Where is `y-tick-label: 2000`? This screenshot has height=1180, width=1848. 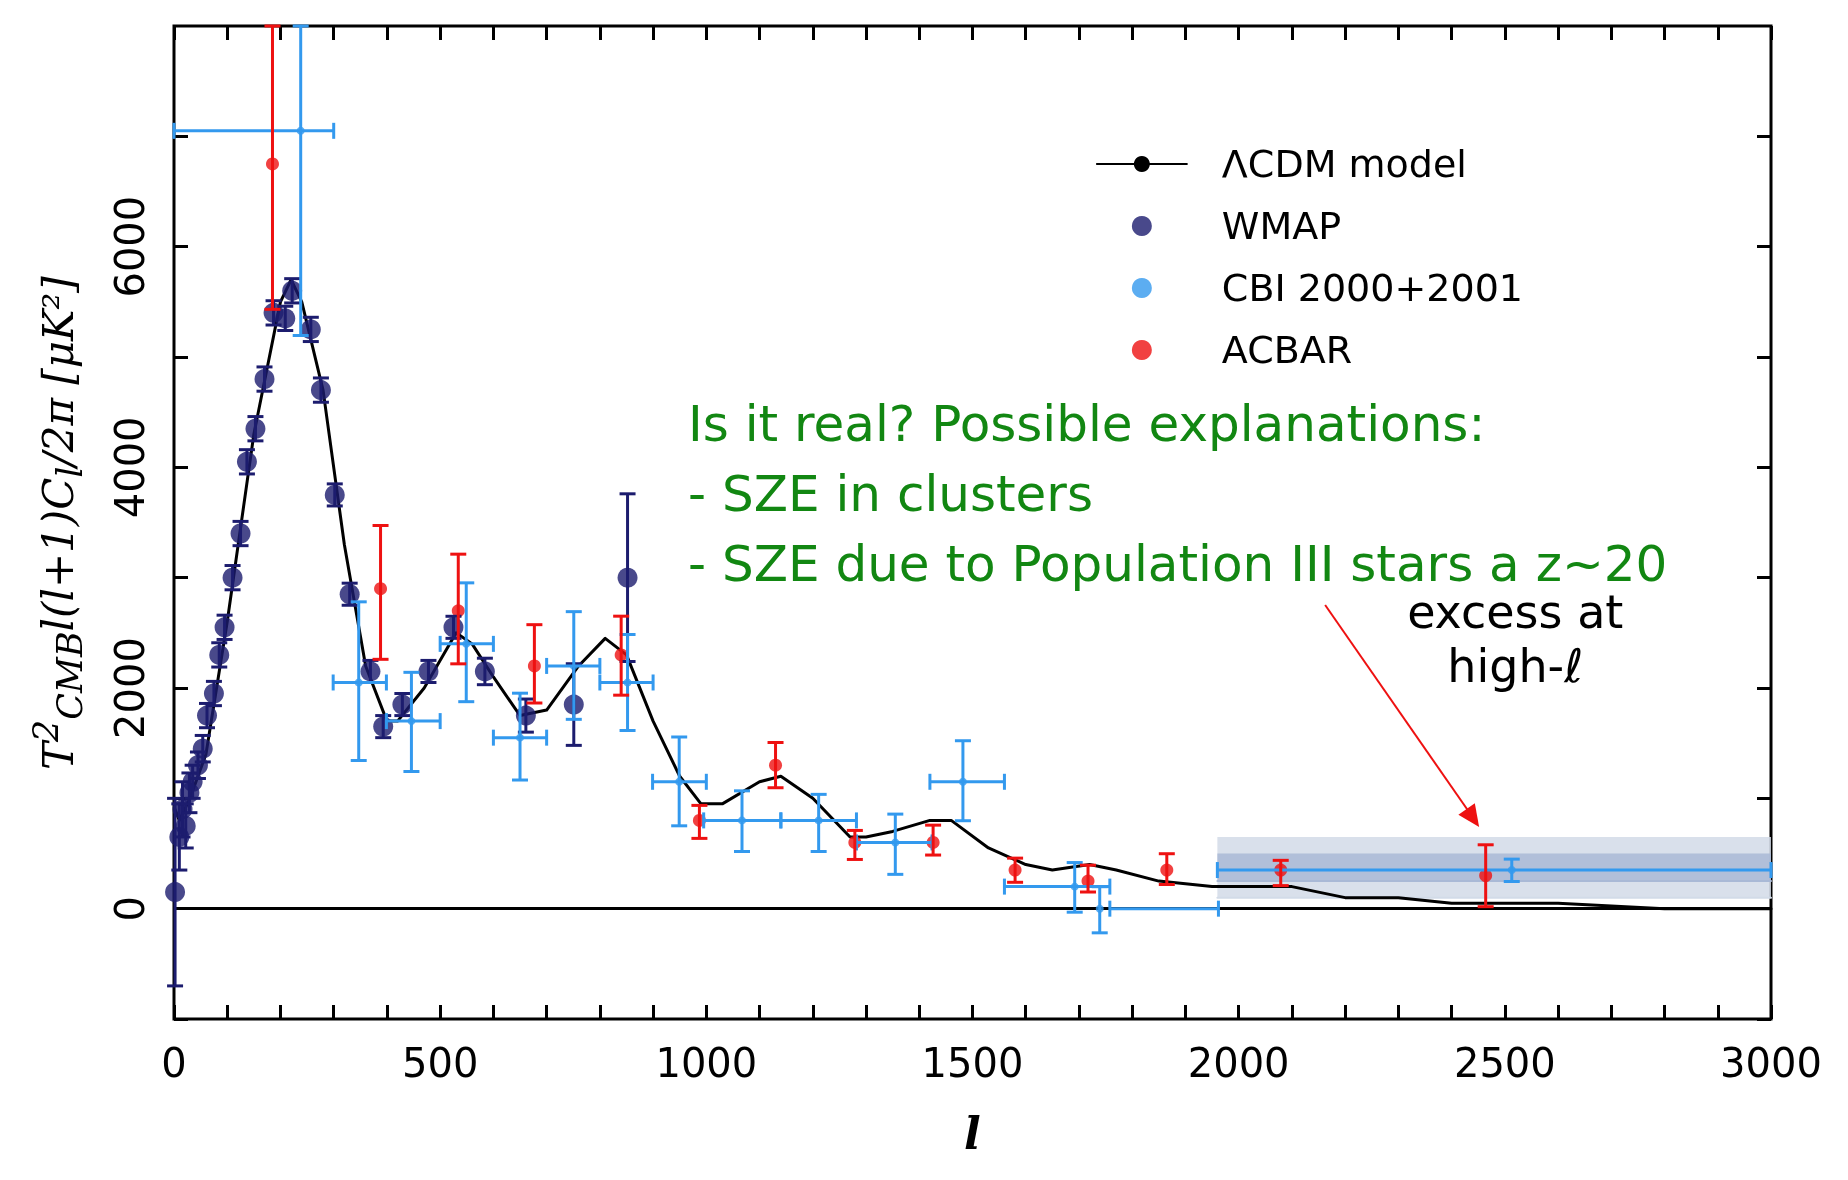
y-tick-label: 2000 is located at coordinates (130, 688).